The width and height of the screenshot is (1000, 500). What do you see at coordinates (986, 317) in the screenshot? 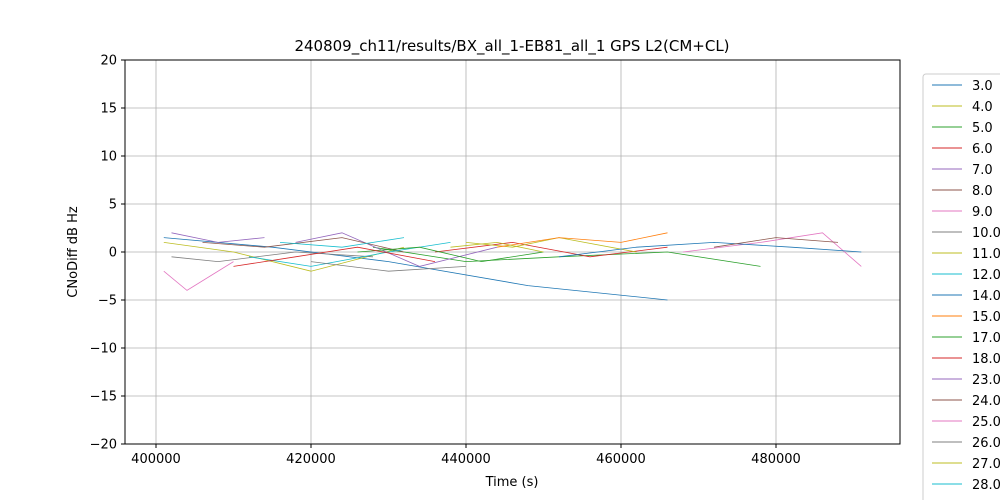
I see `legend-entry-15.0: 15.0` at bounding box center [986, 317].